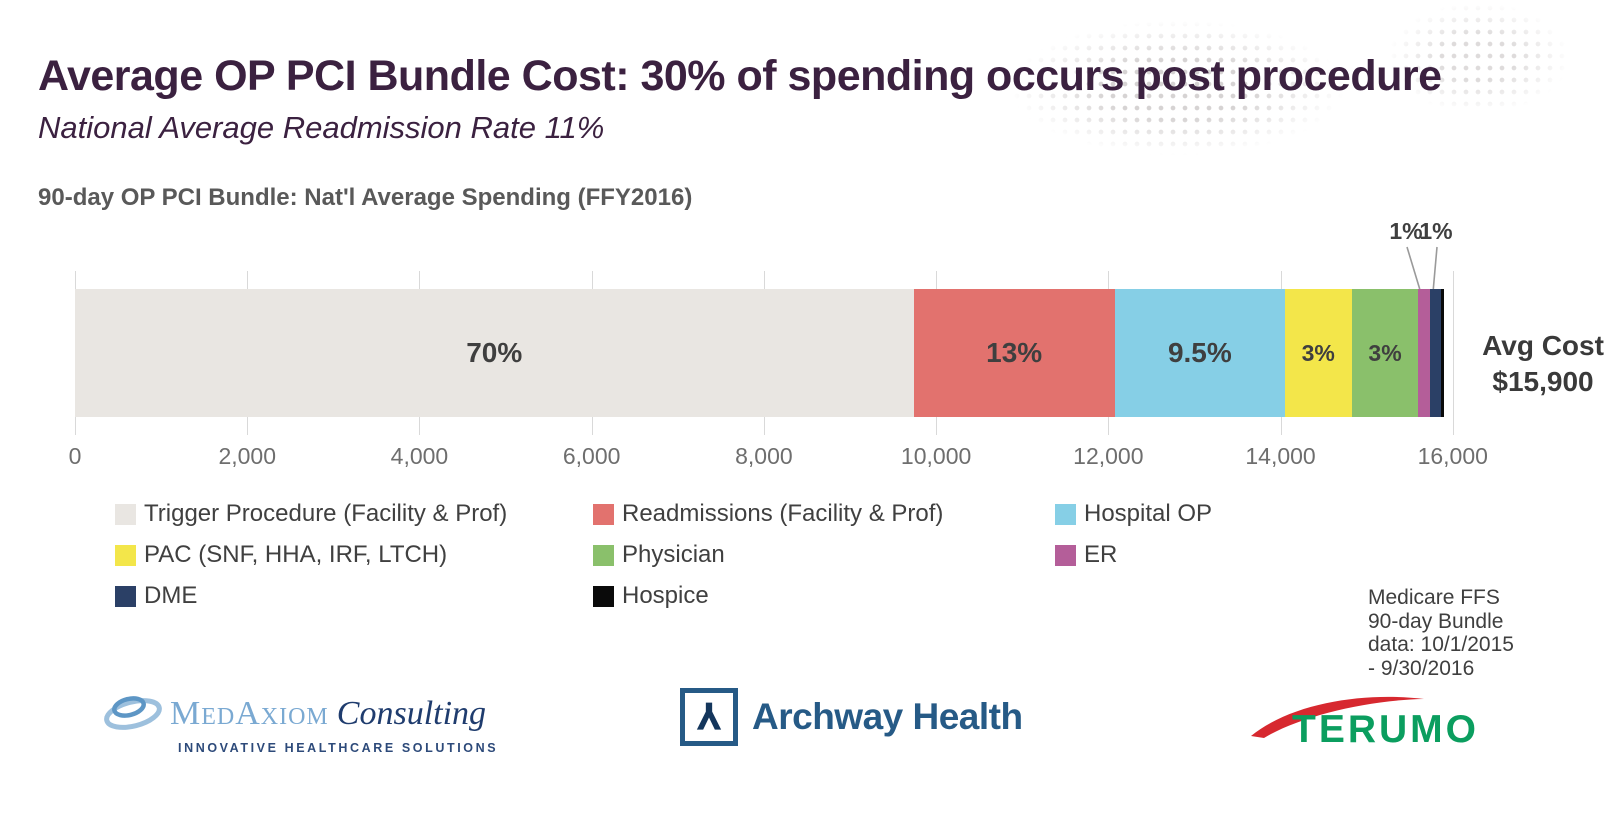  What do you see at coordinates (1543, 364) in the screenshot?
I see `avg-cost-annotation: Avg Cost $15,900` at bounding box center [1543, 364].